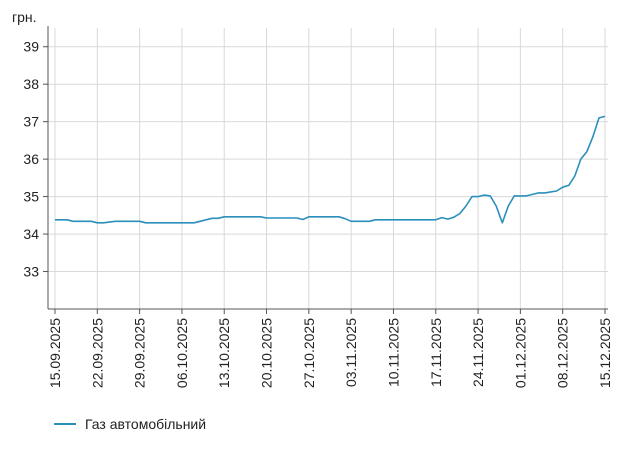  What do you see at coordinates (393, 352) in the screenshot?
I see `x-tick-label: 10.11.2025` at bounding box center [393, 352].